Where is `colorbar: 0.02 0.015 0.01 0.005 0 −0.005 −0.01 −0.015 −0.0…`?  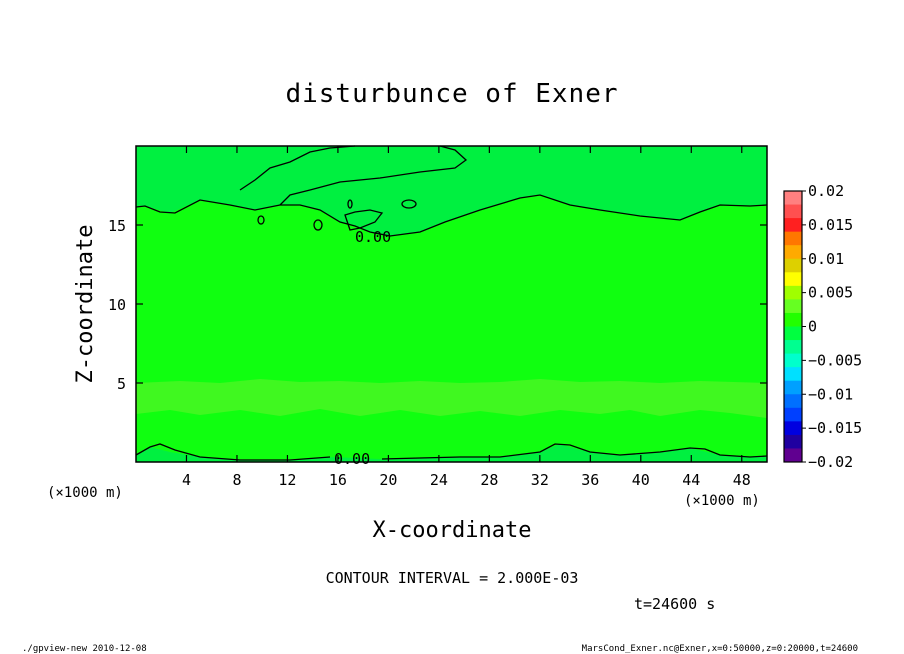
colorbar: 0.02 0.015 0.01 0.005 0 −0.005 −0.01 −0.015 −0.0… is located at coordinates (822, 326).